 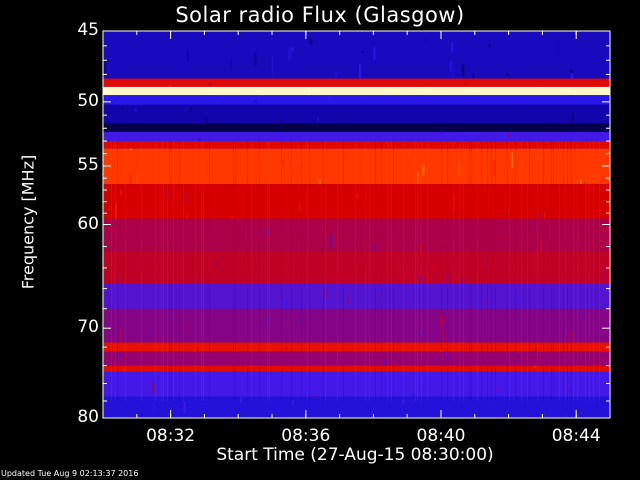 What do you see at coordinates (88, 223) in the screenshot?
I see `y-tick-label: 60` at bounding box center [88, 223].